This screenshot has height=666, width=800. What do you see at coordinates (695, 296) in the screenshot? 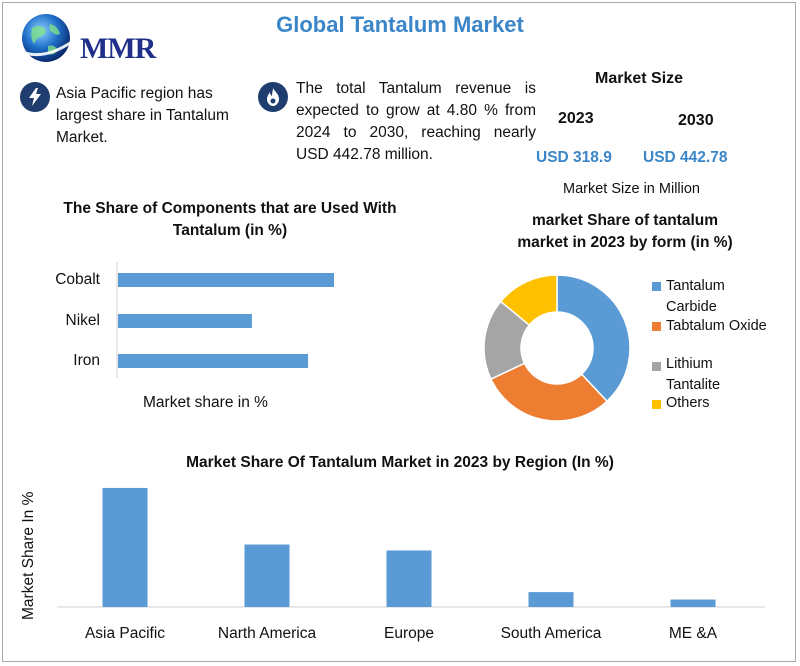
I see `legend-label: Tantalum Carbide` at bounding box center [695, 296].